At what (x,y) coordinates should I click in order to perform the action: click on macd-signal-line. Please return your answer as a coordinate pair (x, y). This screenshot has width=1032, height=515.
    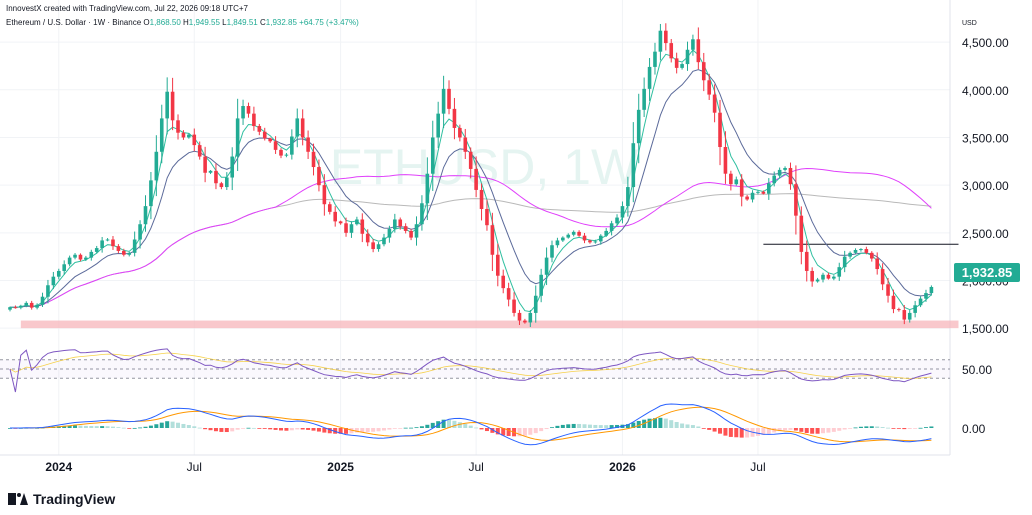
    Looking at the image, I should click on (471, 424).